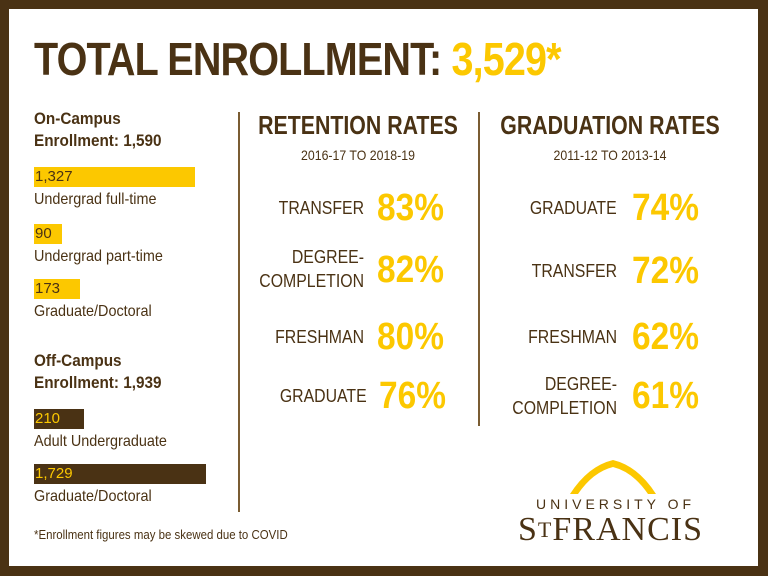 This screenshot has height=576, width=768. I want to click on label-undergrad-part-time: Undergrad part-time, so click(98, 256).